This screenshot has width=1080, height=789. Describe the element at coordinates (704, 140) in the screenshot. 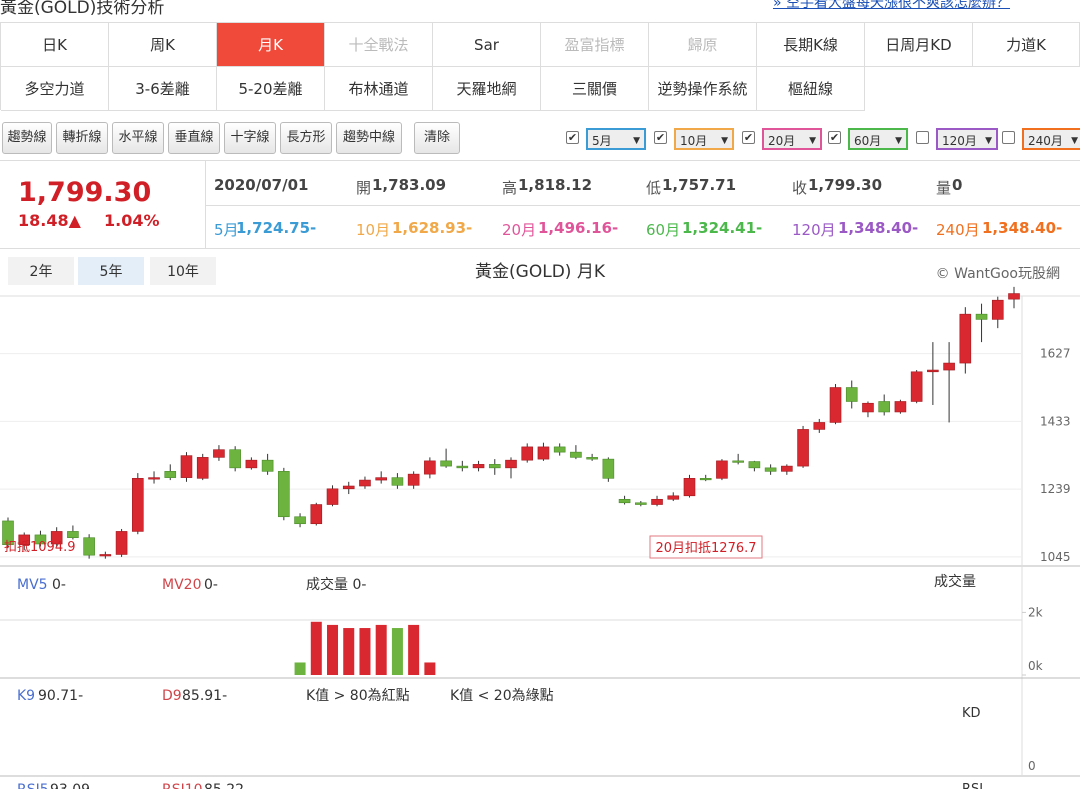

I see `ma-select: 10月` at that location.